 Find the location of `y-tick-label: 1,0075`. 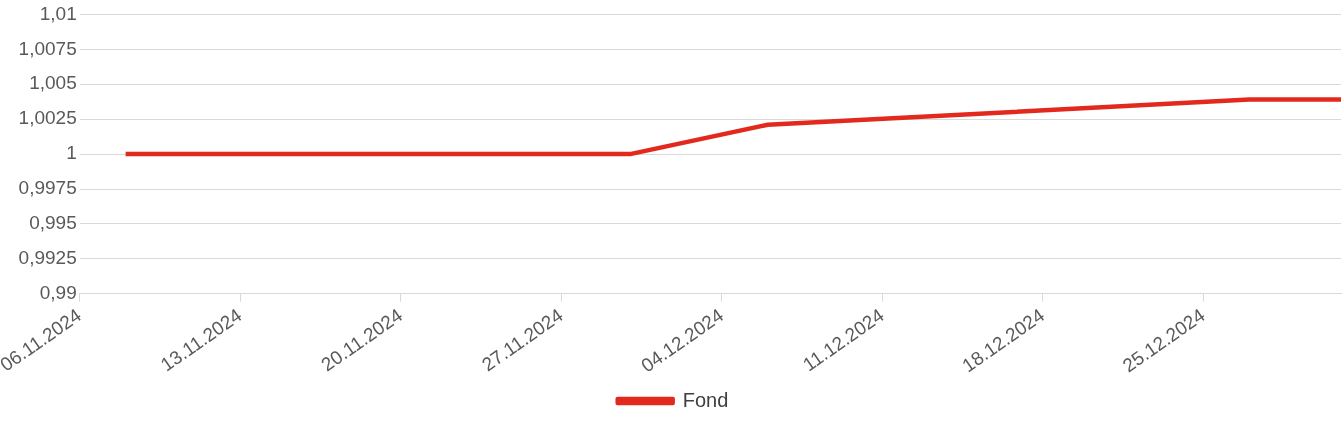

y-tick-label: 1,0075 is located at coordinates (47, 48).